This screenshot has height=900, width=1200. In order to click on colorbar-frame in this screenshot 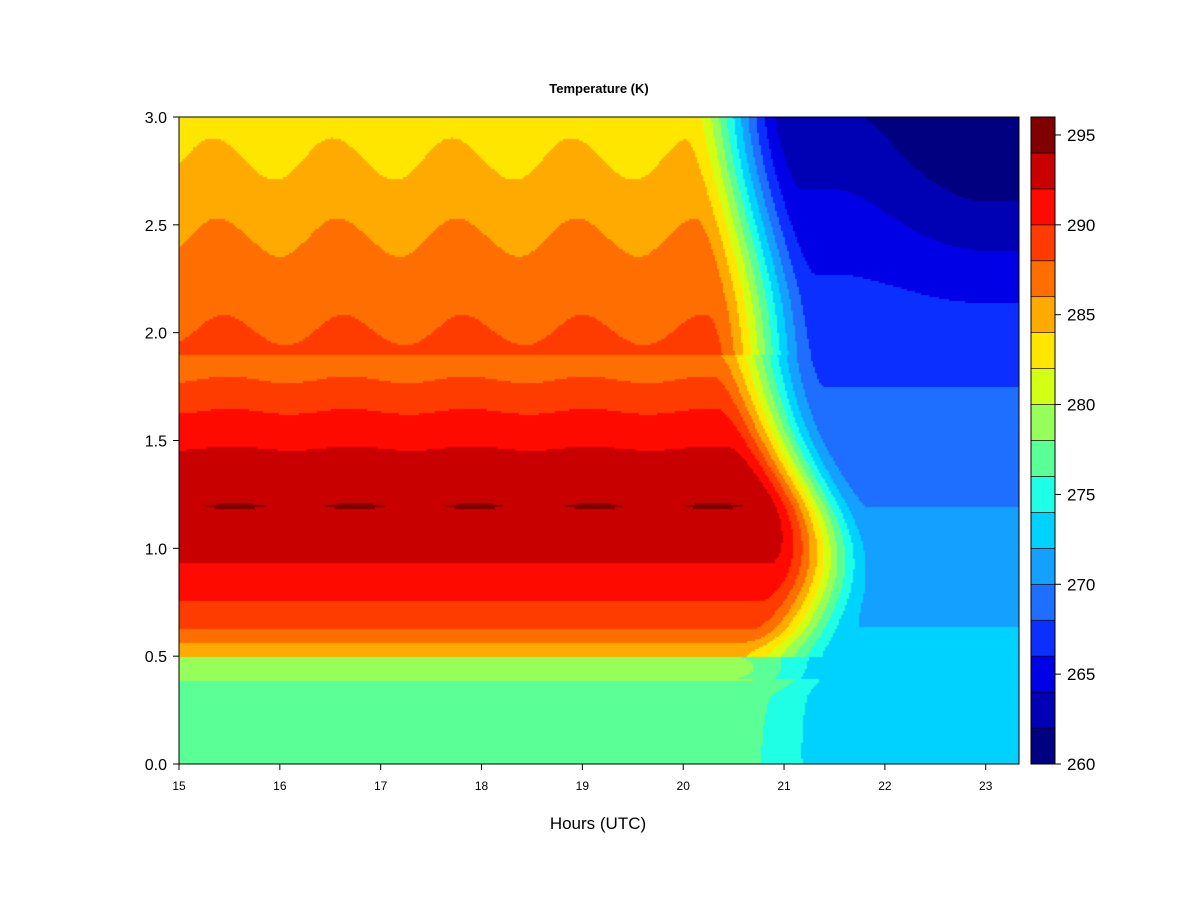, I will do `click(1043, 440)`.